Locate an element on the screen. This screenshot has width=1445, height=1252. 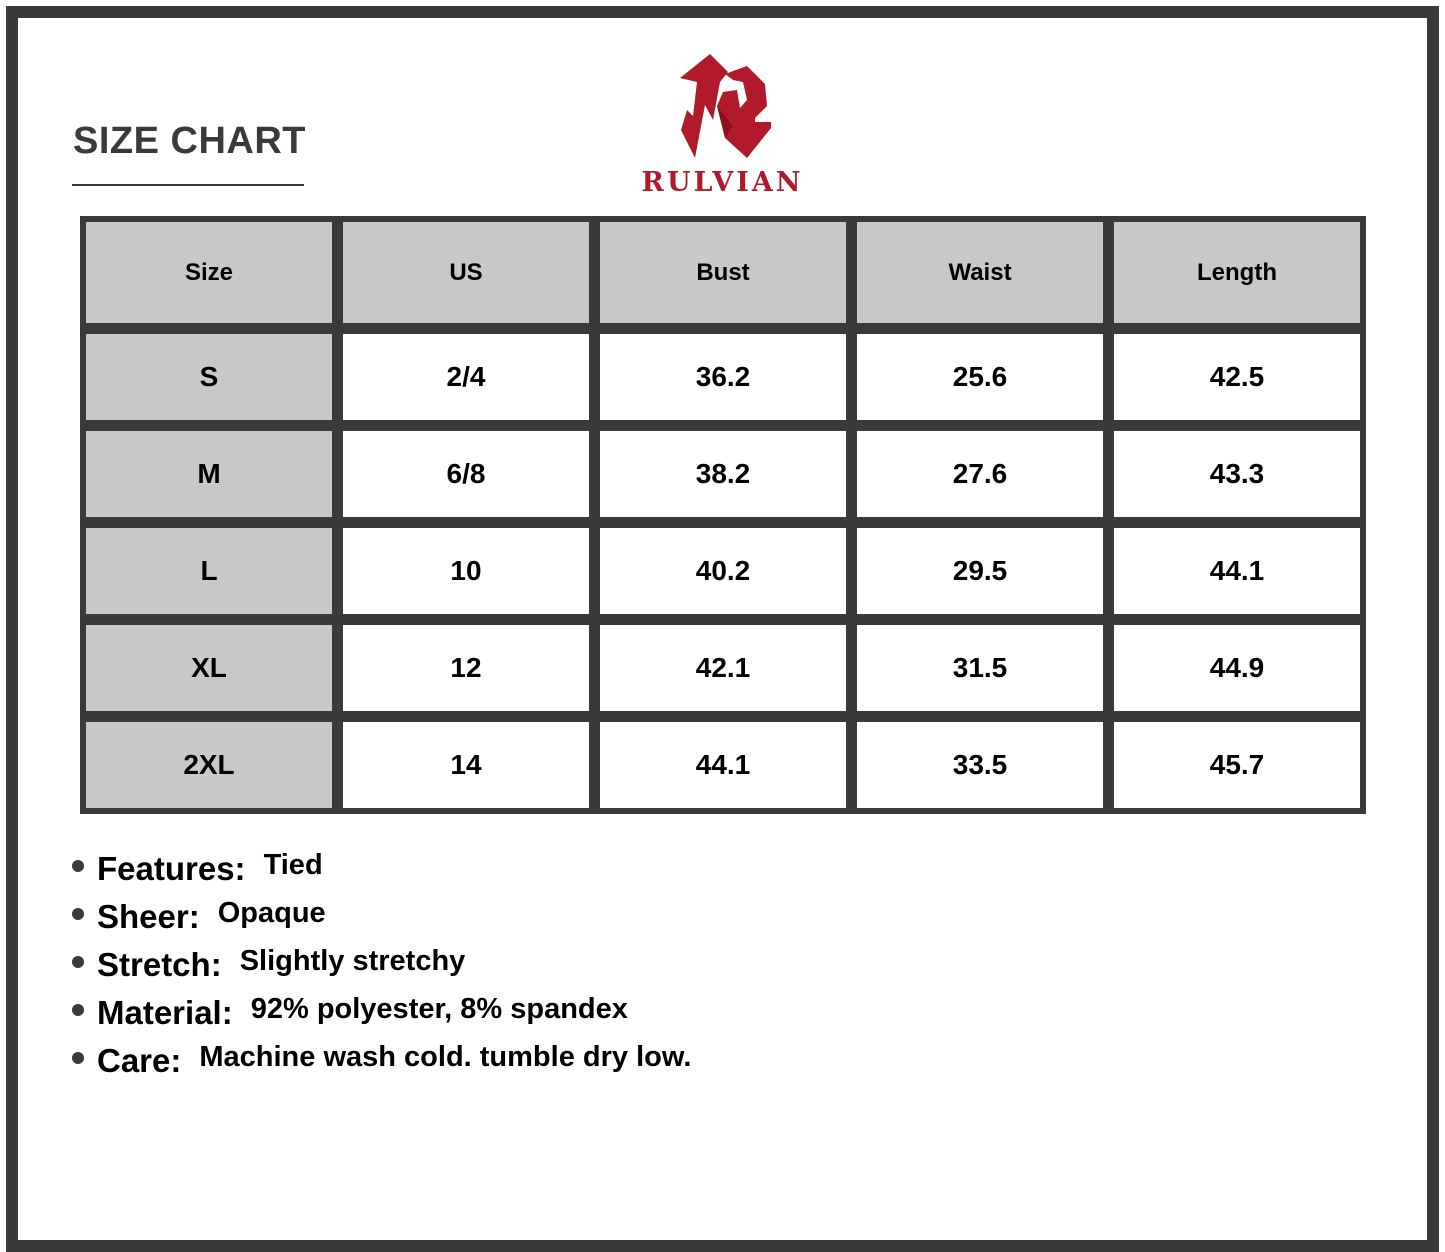
feature-item: Features: Tied is located at coordinates (381, 873).